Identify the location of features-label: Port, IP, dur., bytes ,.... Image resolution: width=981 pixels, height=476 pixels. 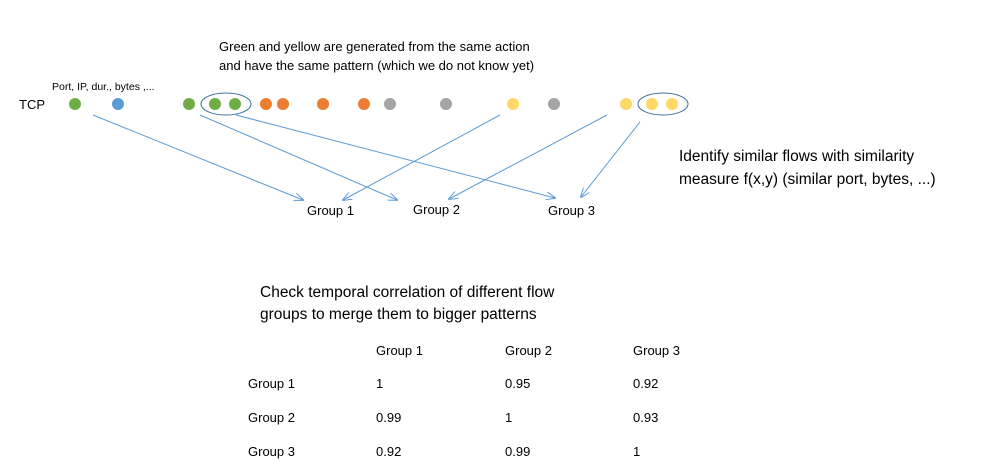
(103, 87).